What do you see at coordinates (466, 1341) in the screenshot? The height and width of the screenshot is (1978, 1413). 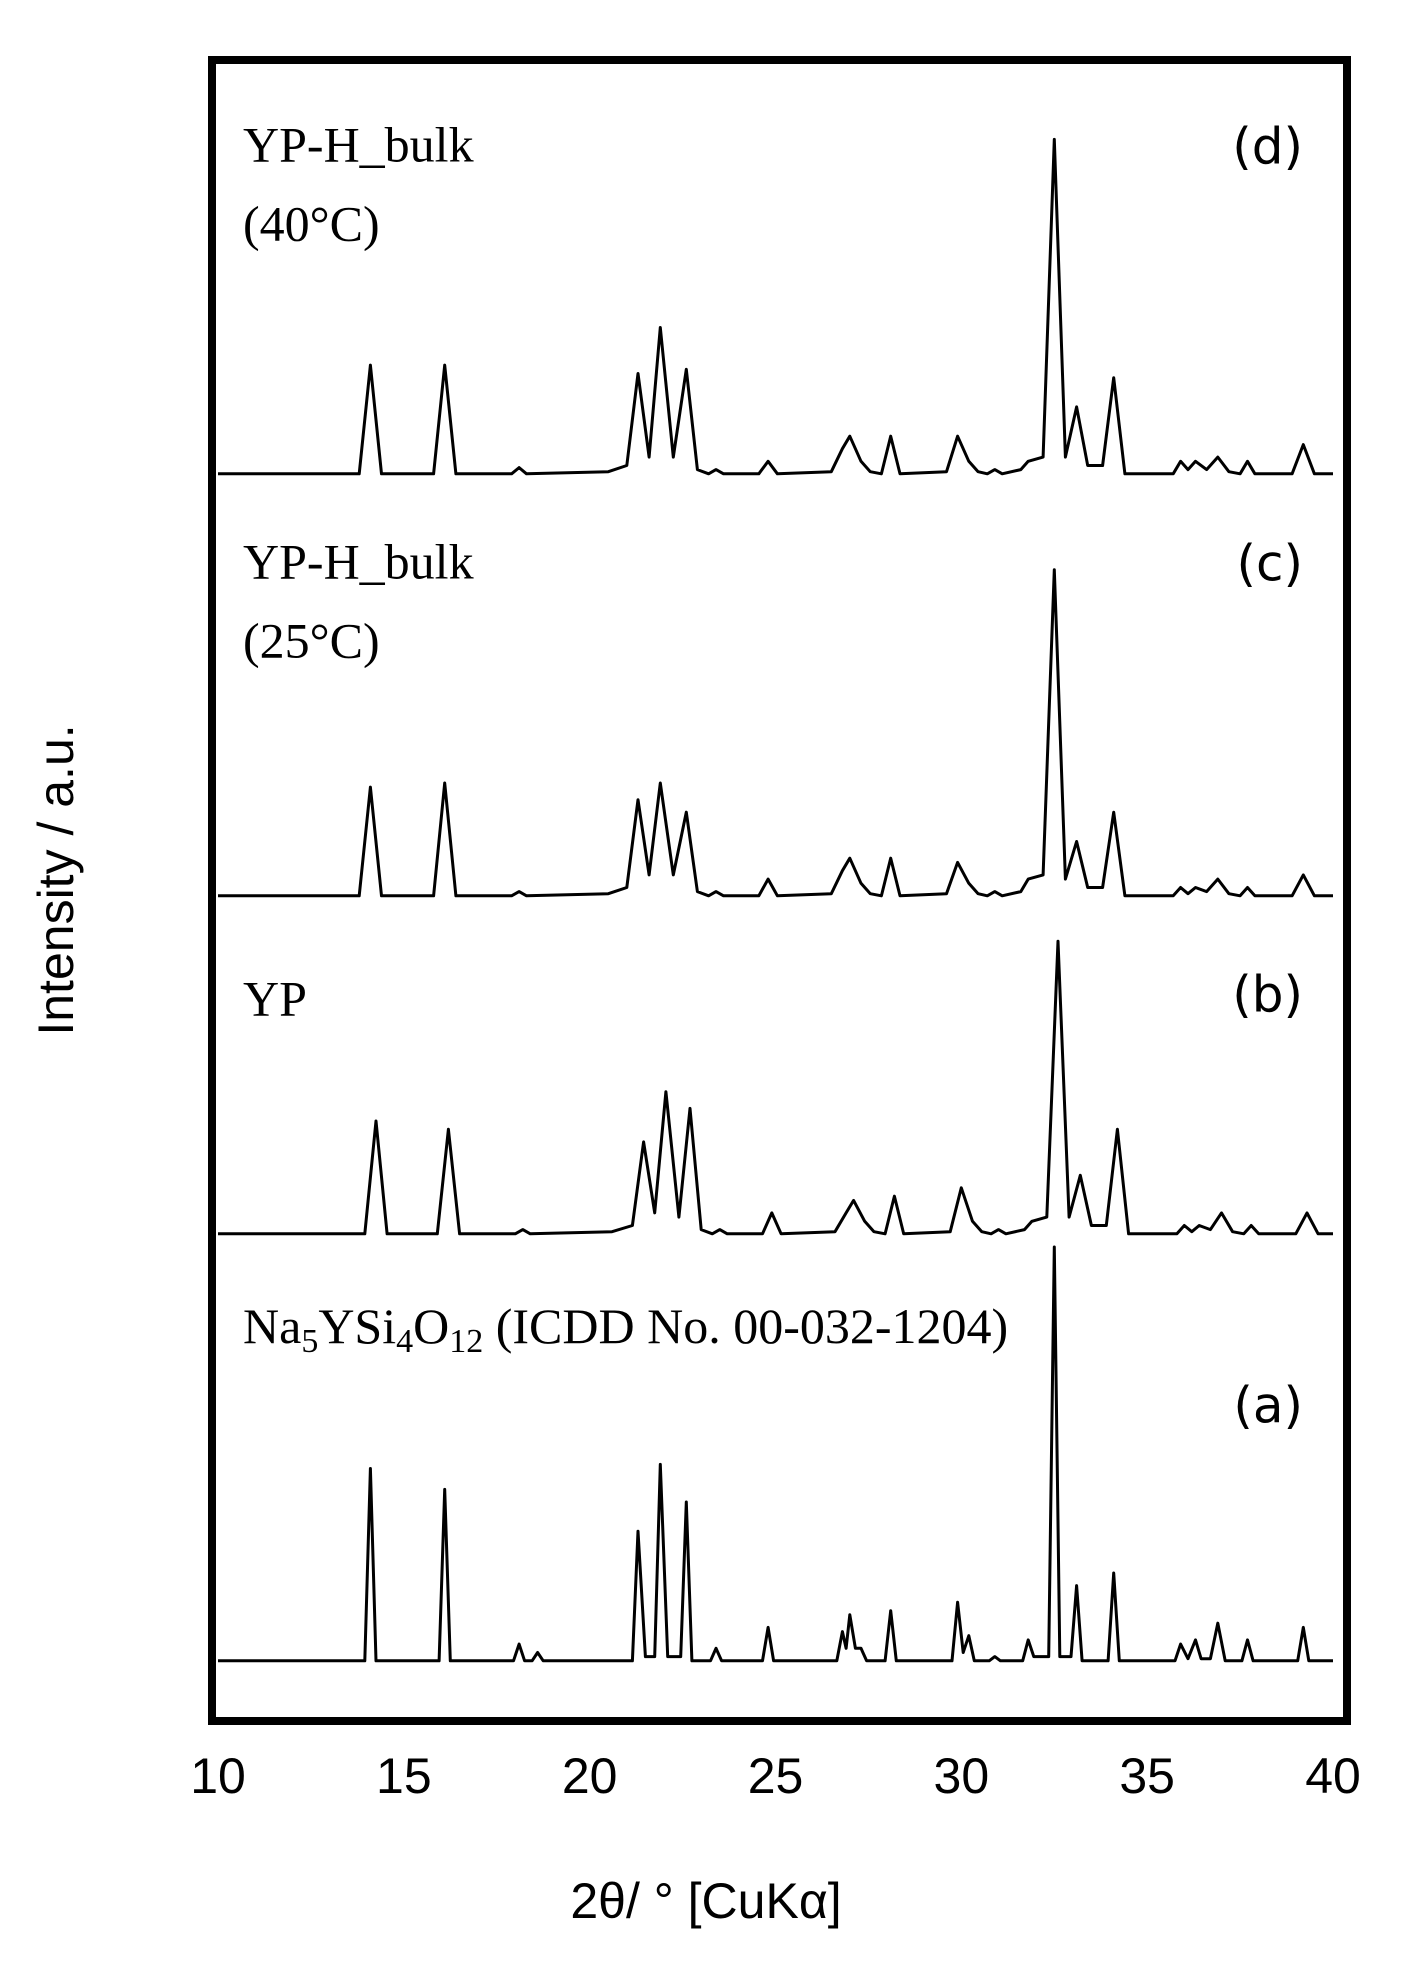 I see `subscript: 12` at bounding box center [466, 1341].